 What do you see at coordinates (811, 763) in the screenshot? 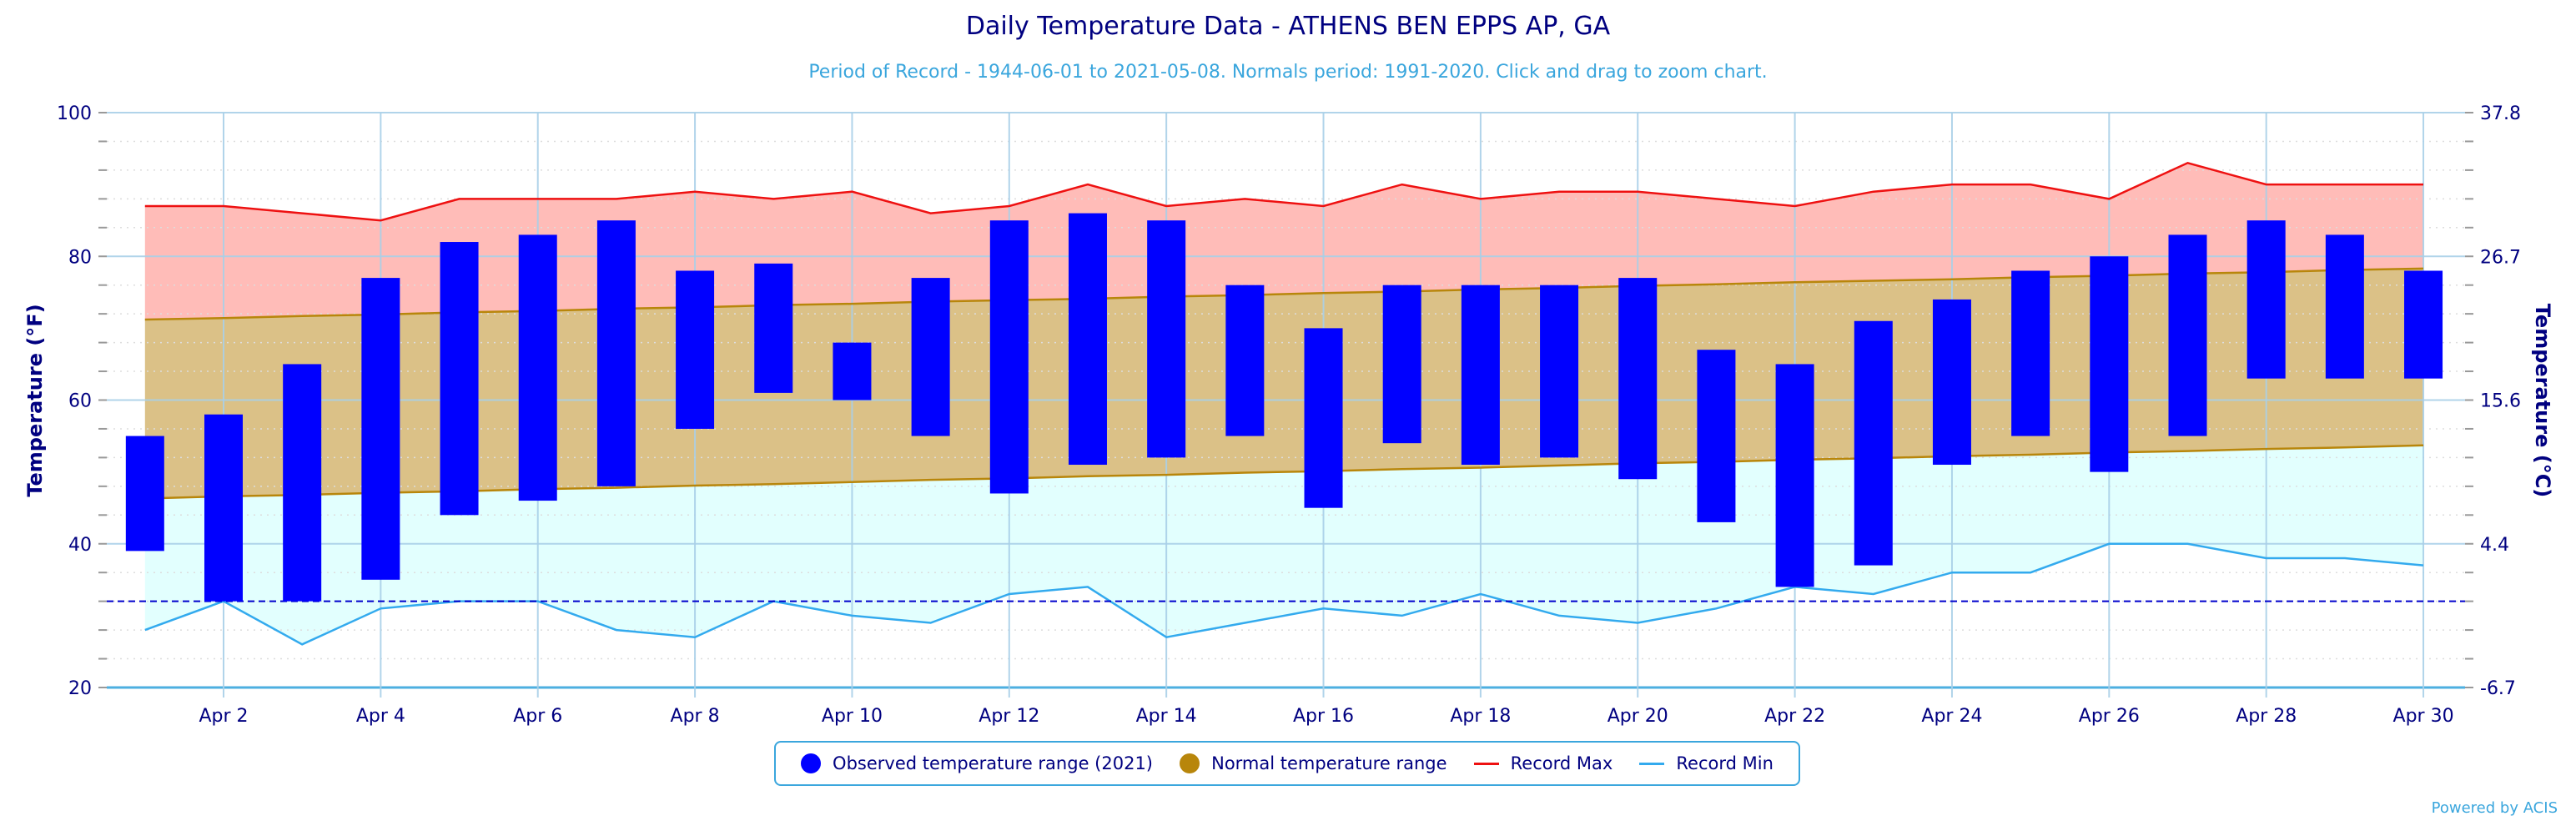
I see `observed-dot-icon` at bounding box center [811, 763].